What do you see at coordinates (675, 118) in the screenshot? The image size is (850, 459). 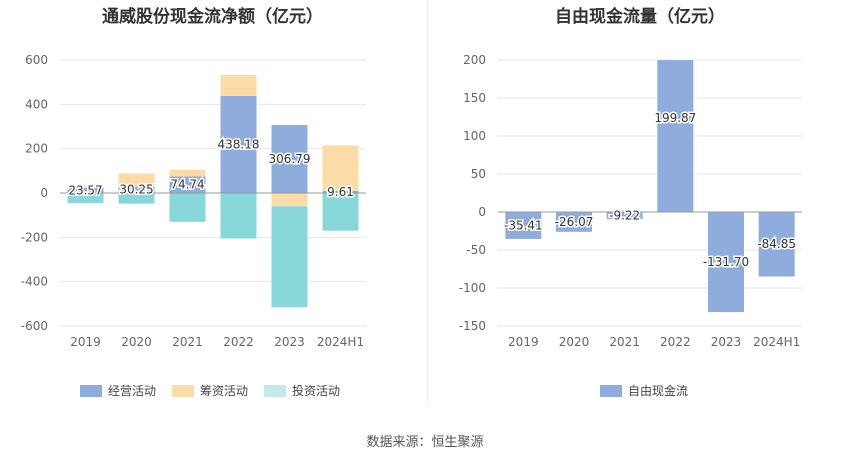 I see `data-label: 199.87` at bounding box center [675, 118].